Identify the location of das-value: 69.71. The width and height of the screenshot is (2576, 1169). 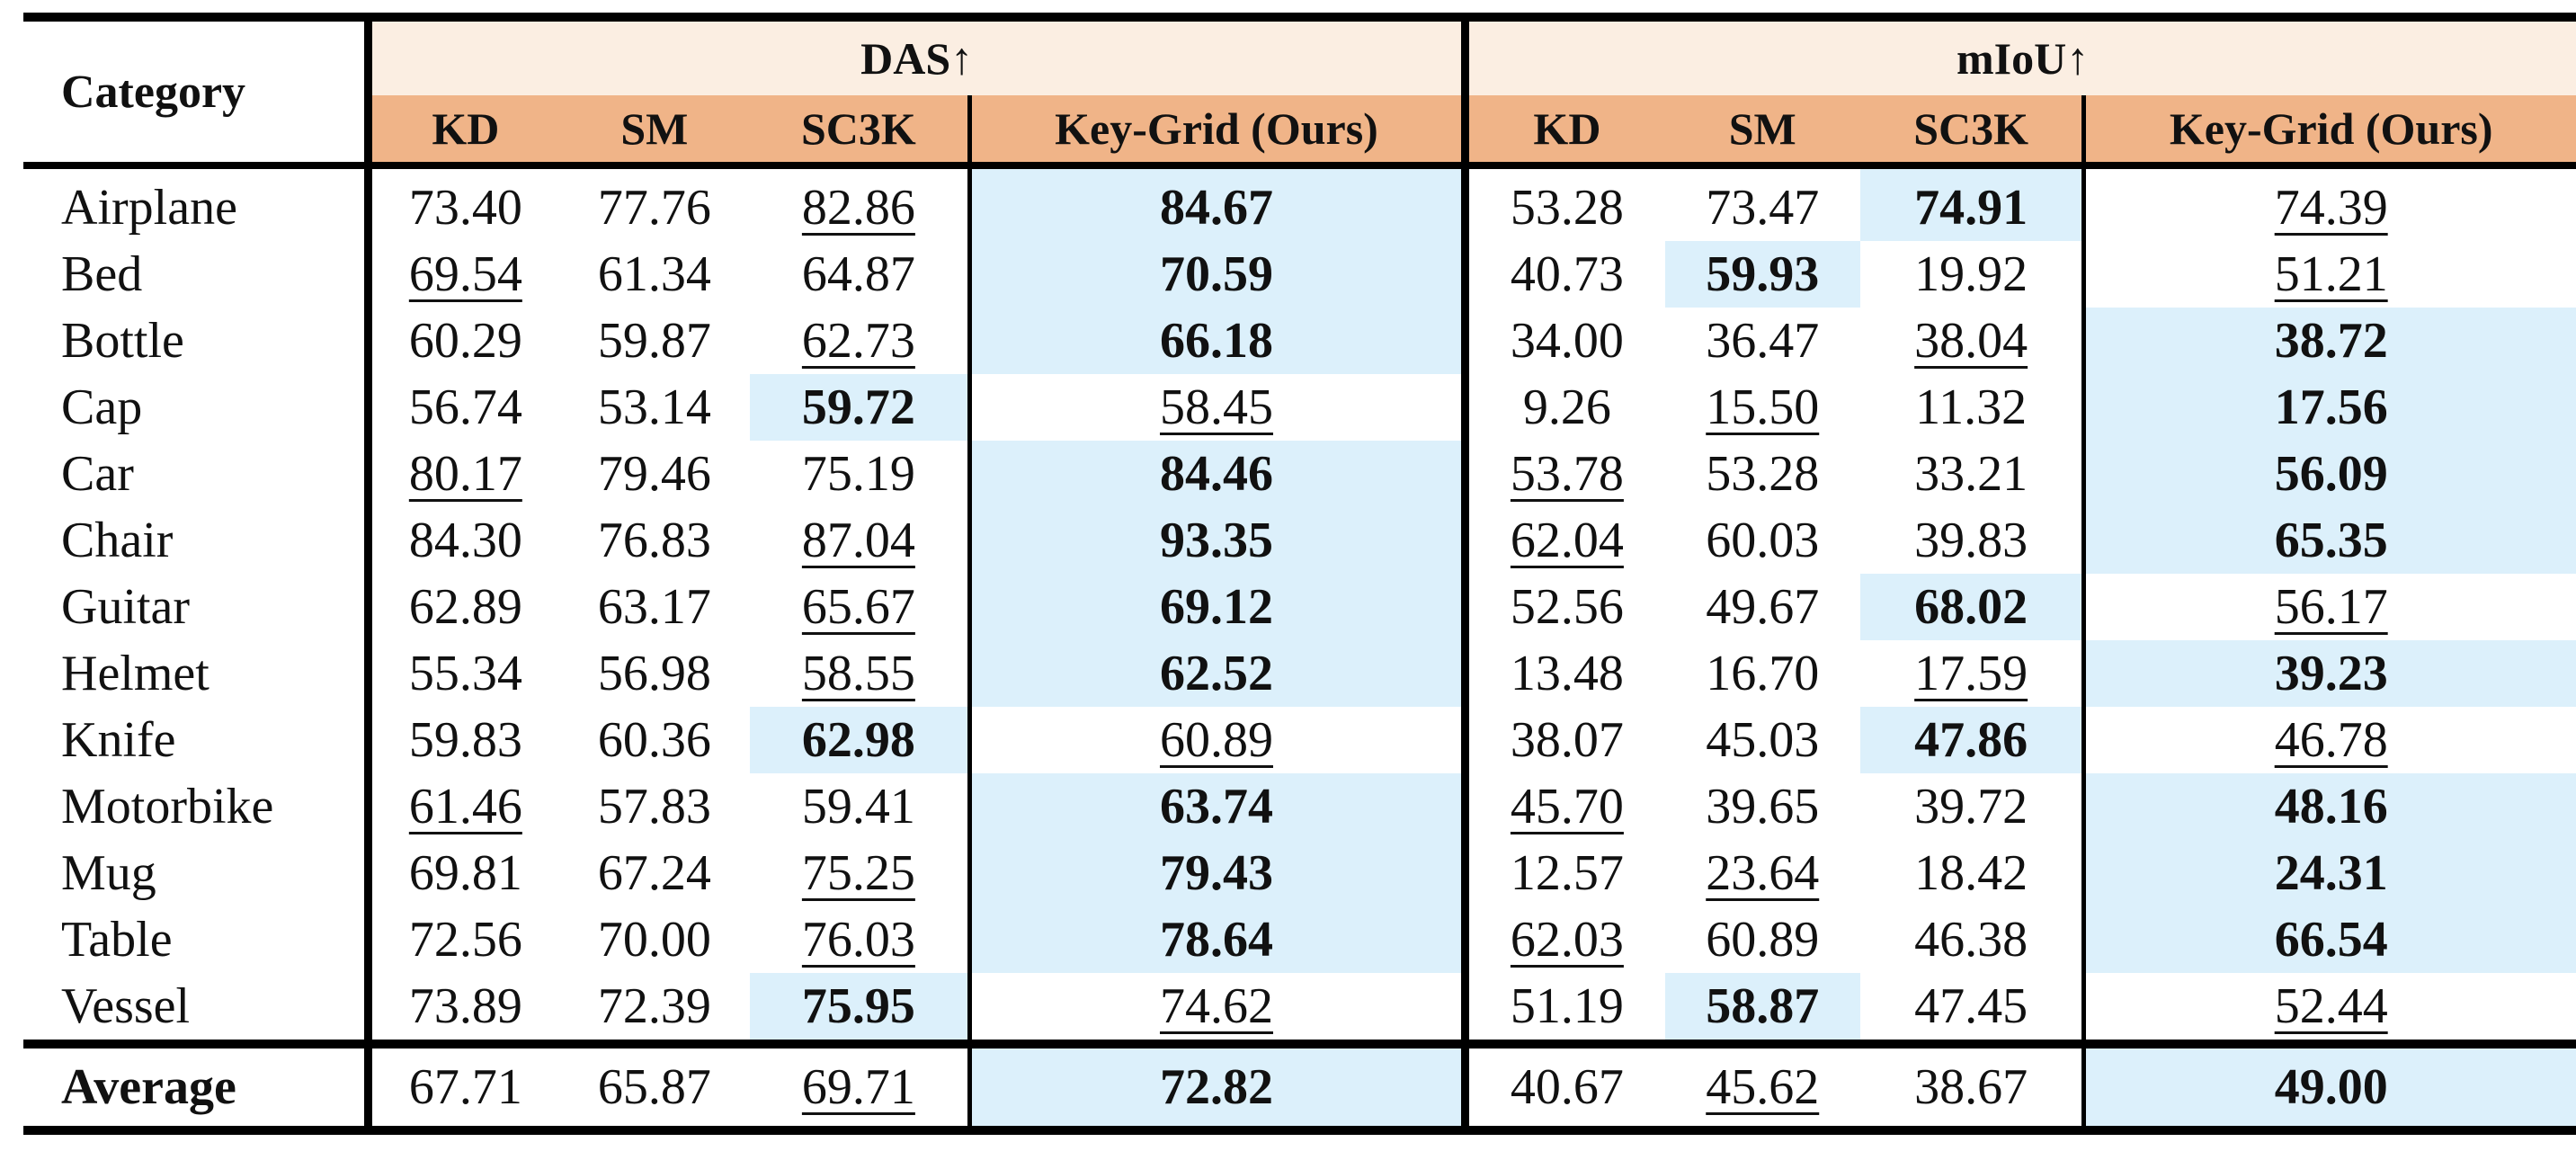
(858, 1087).